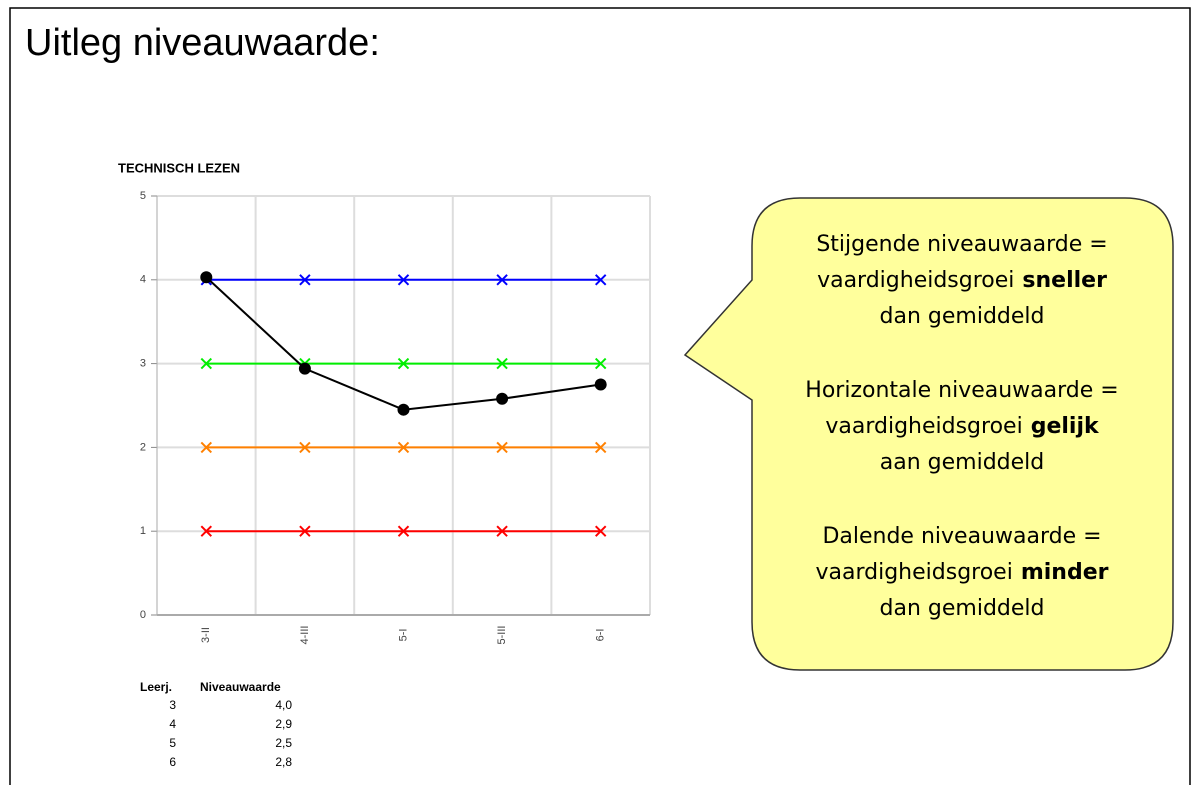  Describe the element at coordinates (305, 635) in the screenshot. I see `x-tick-label: 4-III` at that location.